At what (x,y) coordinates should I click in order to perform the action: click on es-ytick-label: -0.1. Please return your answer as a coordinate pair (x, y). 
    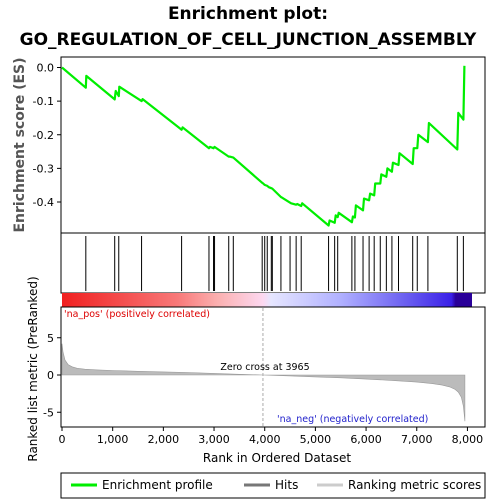
    Looking at the image, I should click on (43, 101).